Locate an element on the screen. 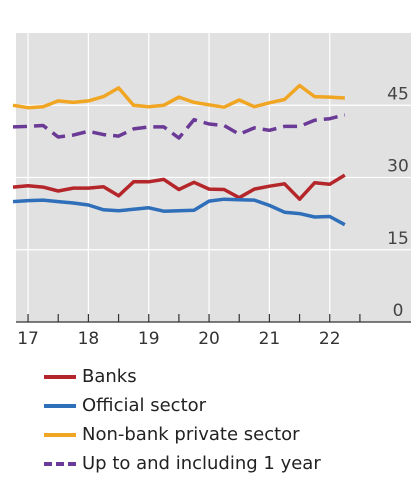 This screenshot has width=411, height=478. legend-item: Up to and including 1 year is located at coordinates (182, 463).